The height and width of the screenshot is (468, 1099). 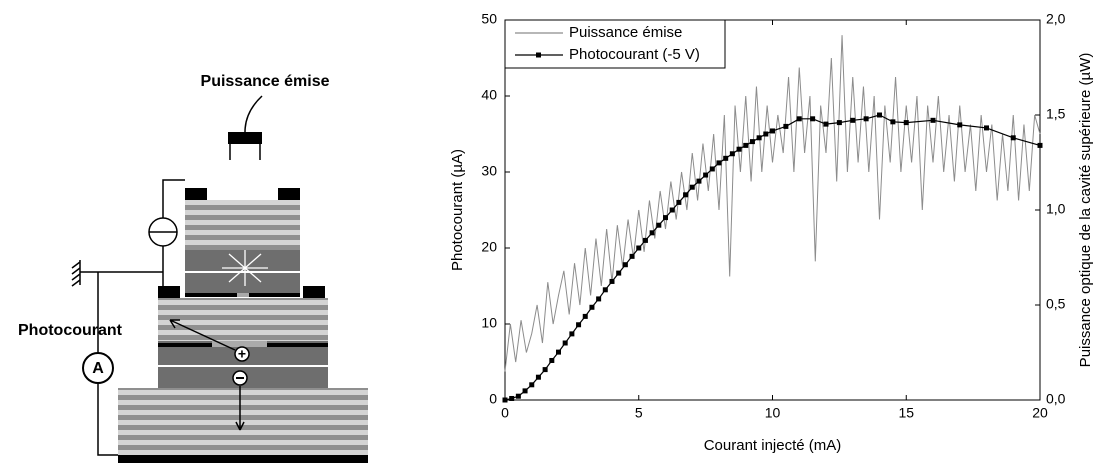 What do you see at coordinates (240, 408) in the screenshot?
I see `electron-arrow` at bounding box center [240, 408].